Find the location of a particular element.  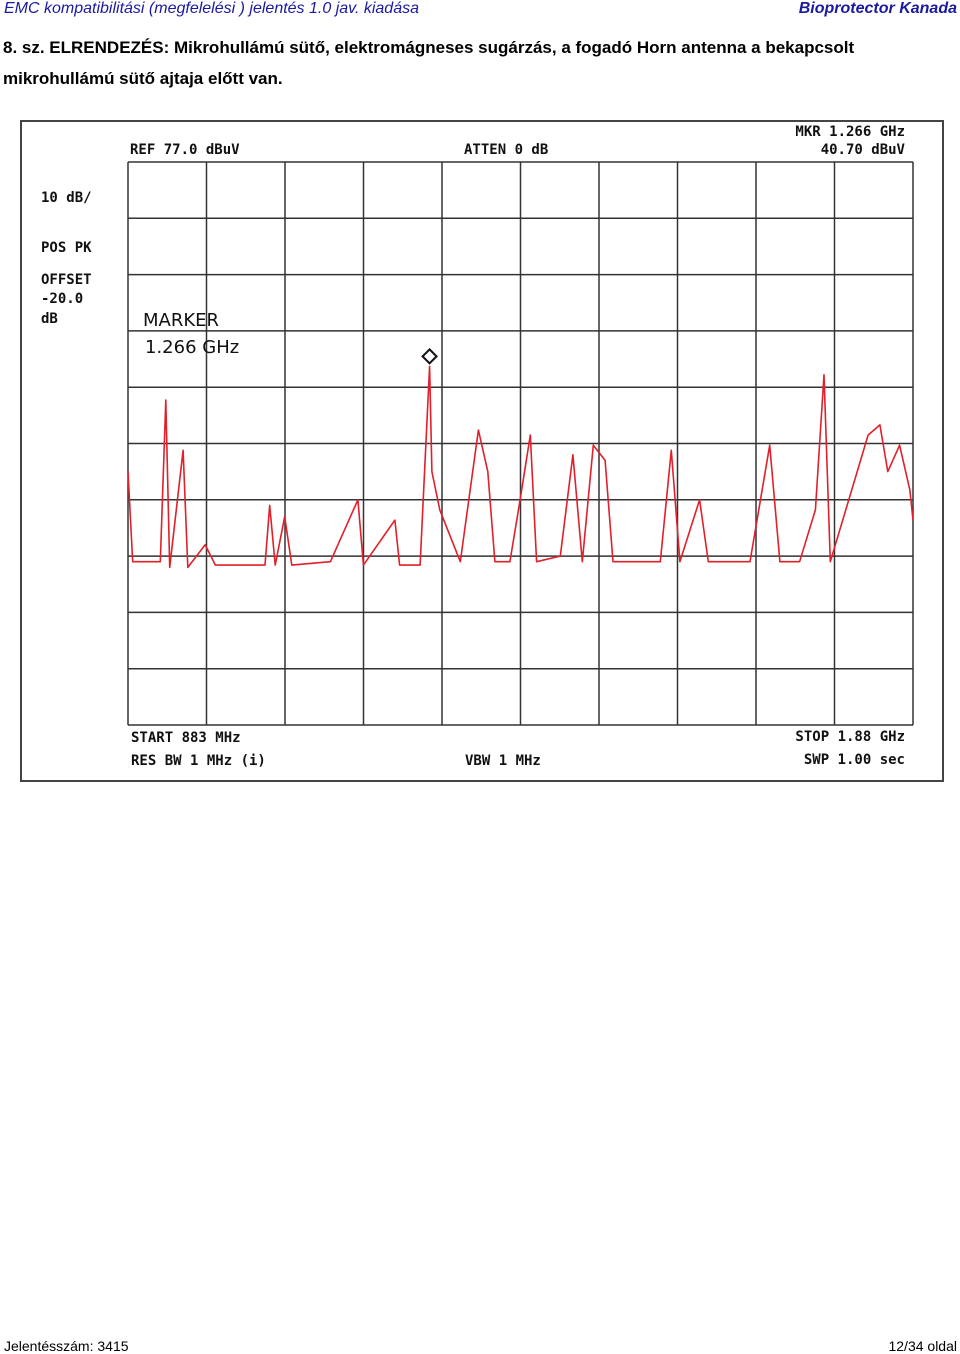

screen-label: dB is located at coordinates (49, 319).